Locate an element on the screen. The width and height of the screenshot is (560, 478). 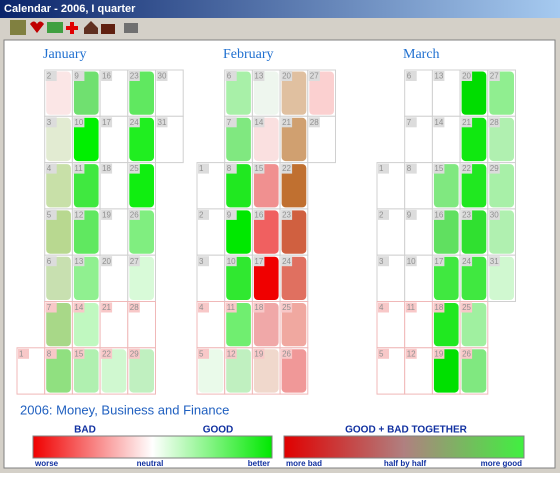
day-number: 8 is located at coordinates (409, 168).